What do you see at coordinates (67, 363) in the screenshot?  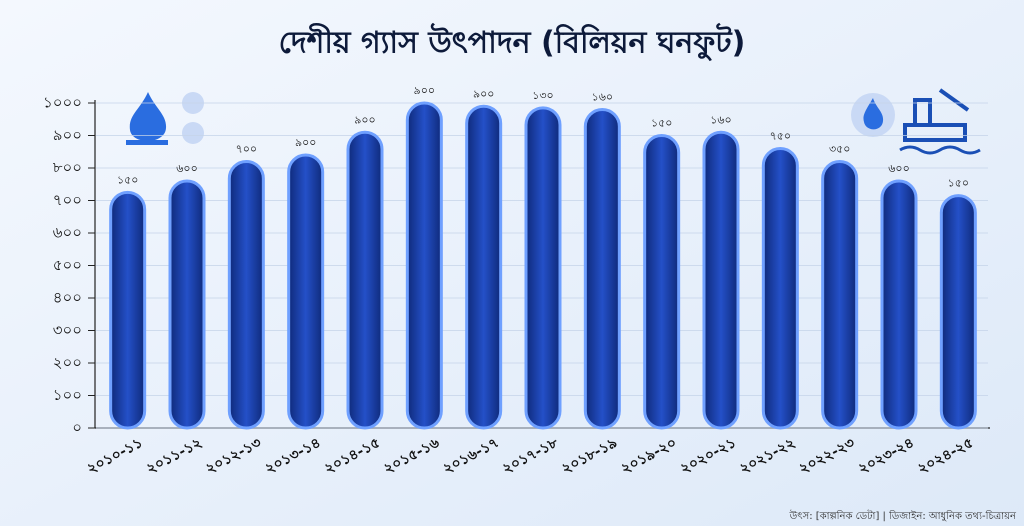 I see `y-tick-label: ২০০` at bounding box center [67, 363].